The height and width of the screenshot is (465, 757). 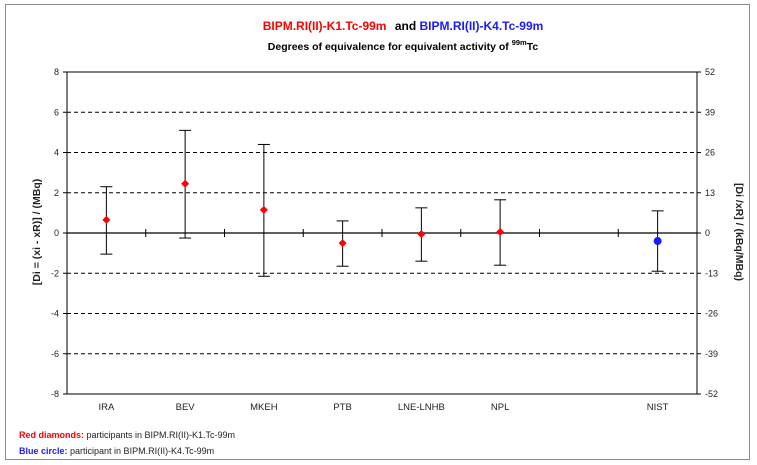 What do you see at coordinates (56, 233) in the screenshot?
I see `y-tick-label-left: 0` at bounding box center [56, 233].